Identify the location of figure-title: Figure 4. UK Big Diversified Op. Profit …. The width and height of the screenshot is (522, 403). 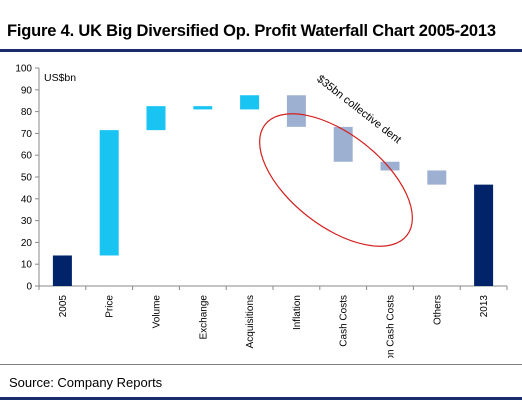
(251, 31).